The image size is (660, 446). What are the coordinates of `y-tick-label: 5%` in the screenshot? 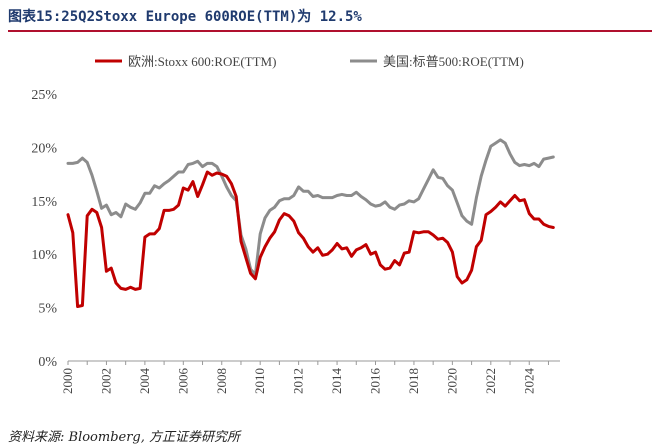 It's located at (47, 309).